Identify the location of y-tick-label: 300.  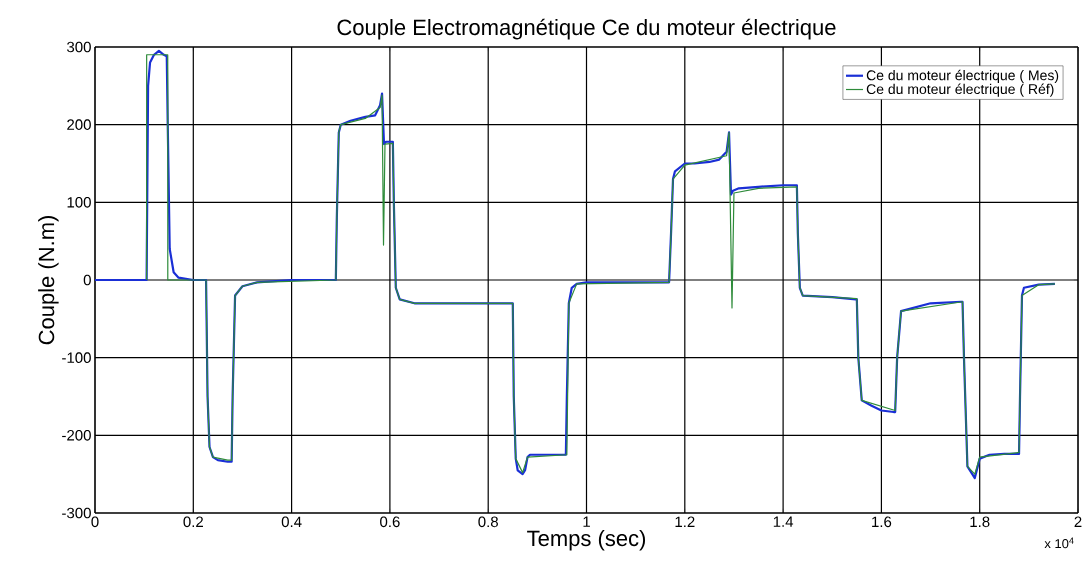
(79, 47).